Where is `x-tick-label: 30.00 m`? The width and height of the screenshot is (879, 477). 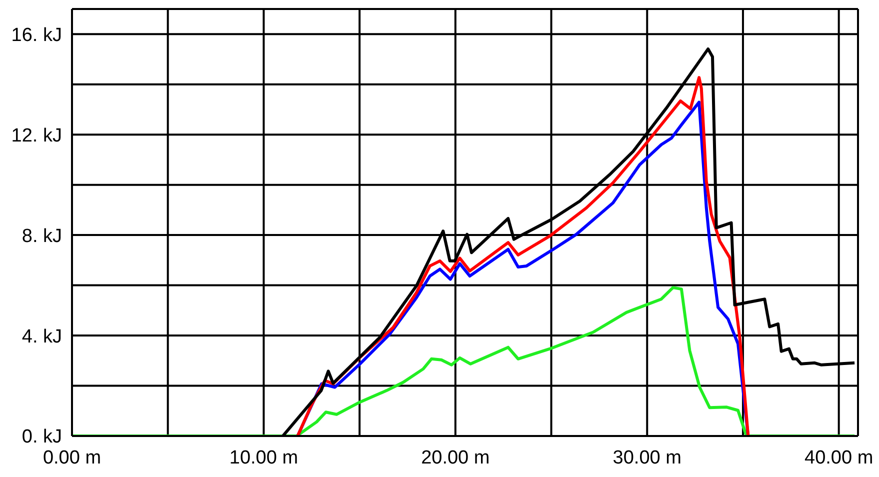 x-tick-label: 30.00 m is located at coordinates (647, 457).